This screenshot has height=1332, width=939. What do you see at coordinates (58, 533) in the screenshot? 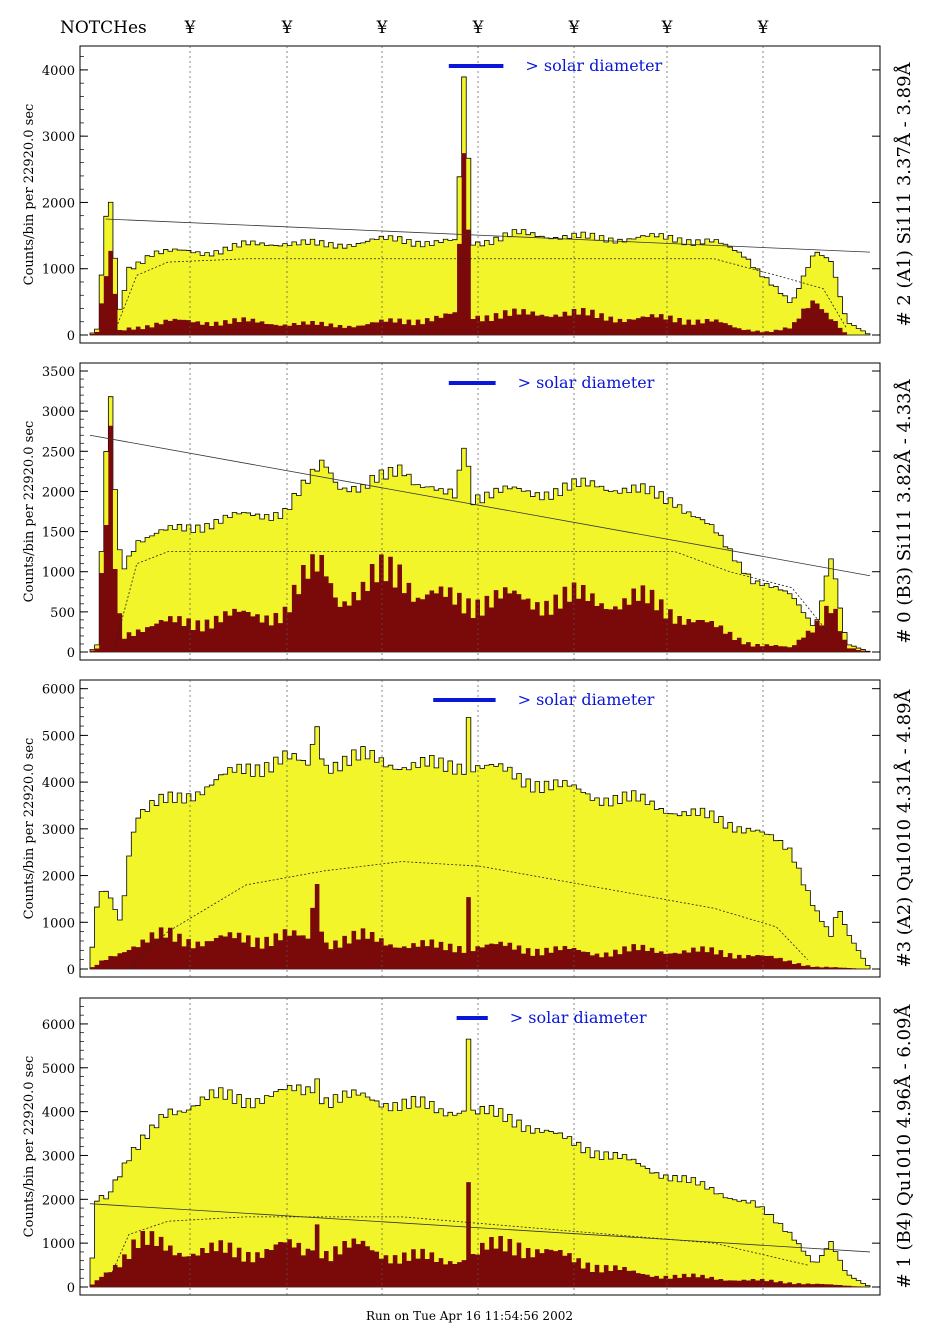
I see `y-tick-label: 1500` at bounding box center [58, 533].